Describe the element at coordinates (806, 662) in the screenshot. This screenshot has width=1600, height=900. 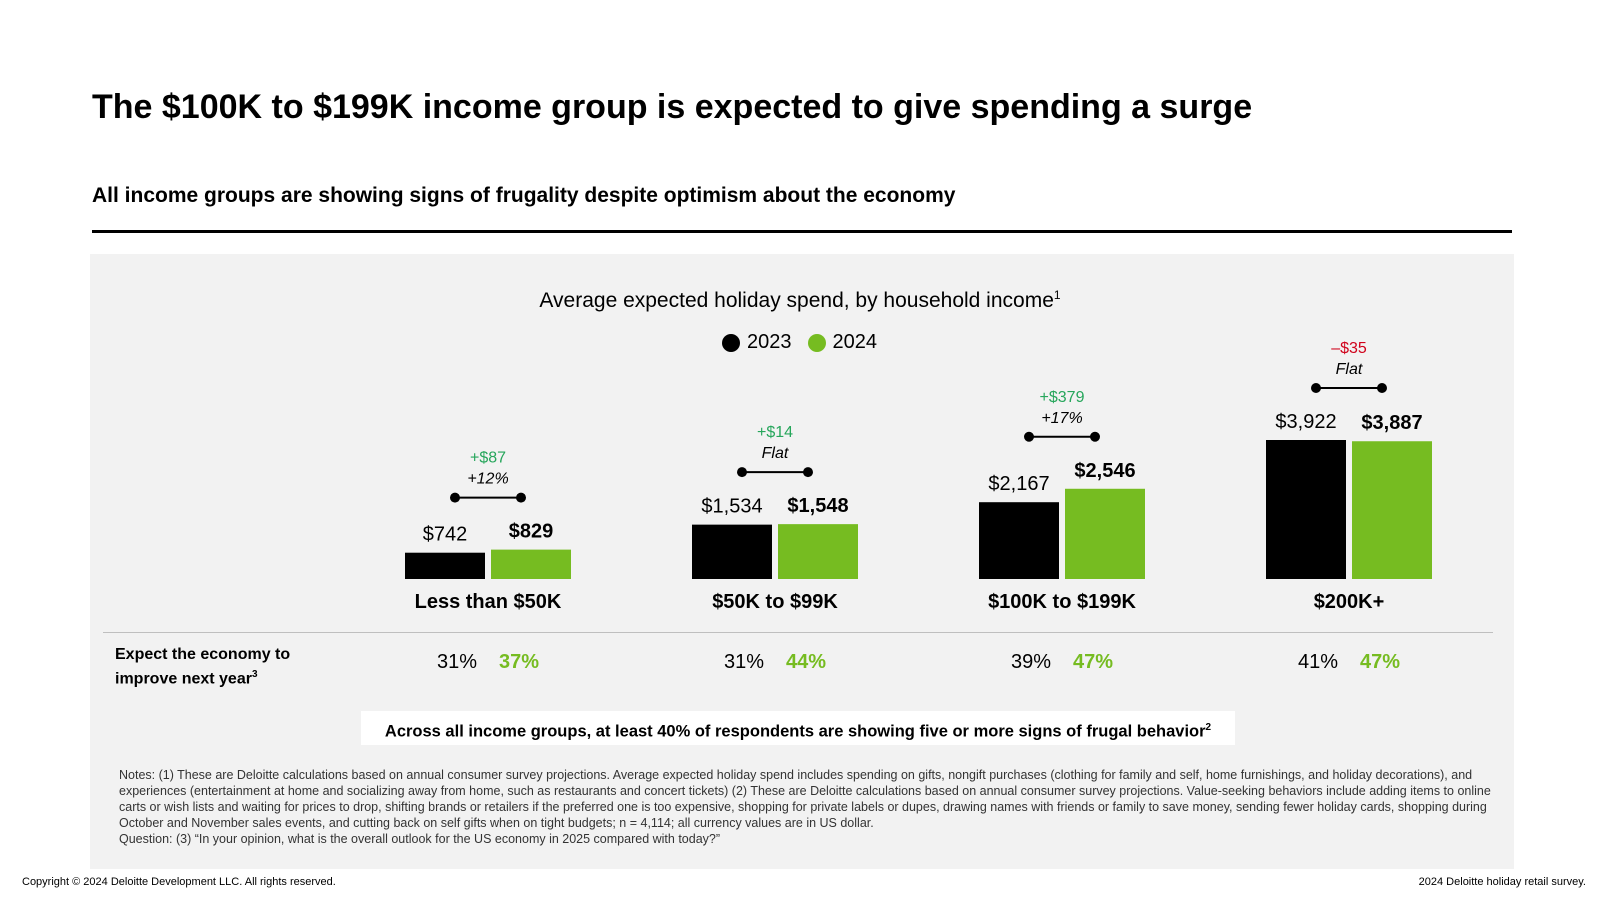
I see `economy-value-2024: 44%` at that location.